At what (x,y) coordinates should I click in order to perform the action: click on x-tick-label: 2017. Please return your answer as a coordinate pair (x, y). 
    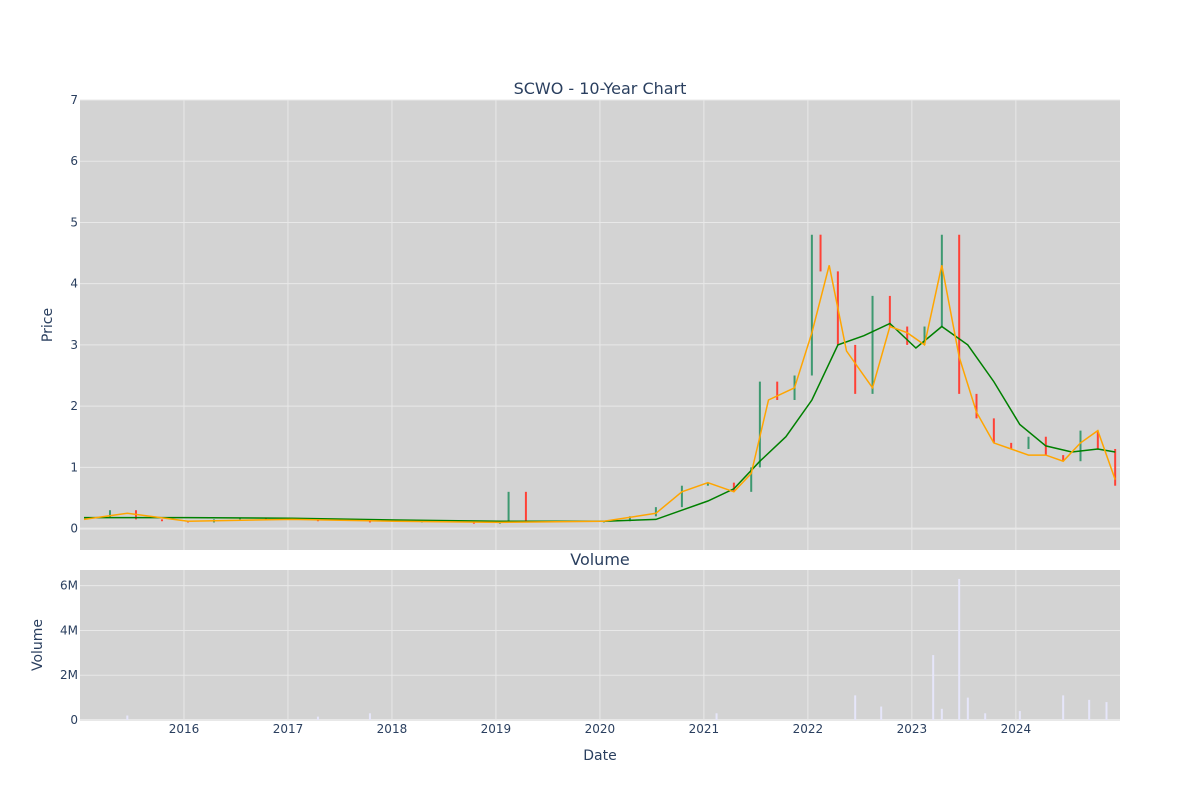
    Looking at the image, I should click on (288, 729).